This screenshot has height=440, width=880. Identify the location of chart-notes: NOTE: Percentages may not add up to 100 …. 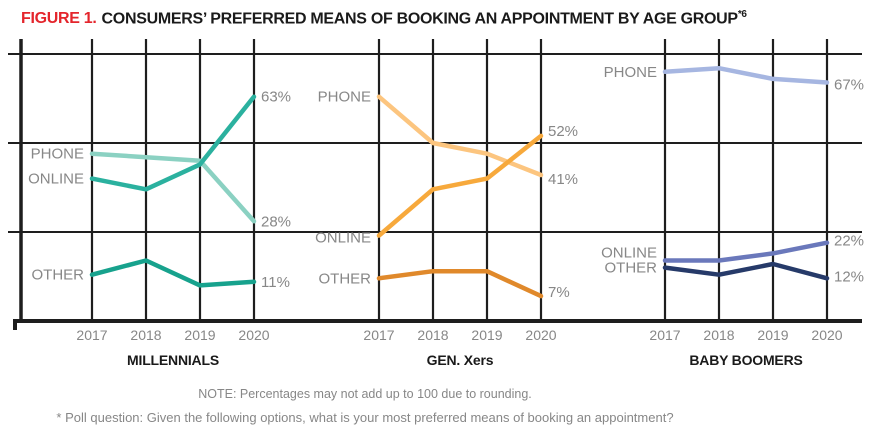
(365, 406).